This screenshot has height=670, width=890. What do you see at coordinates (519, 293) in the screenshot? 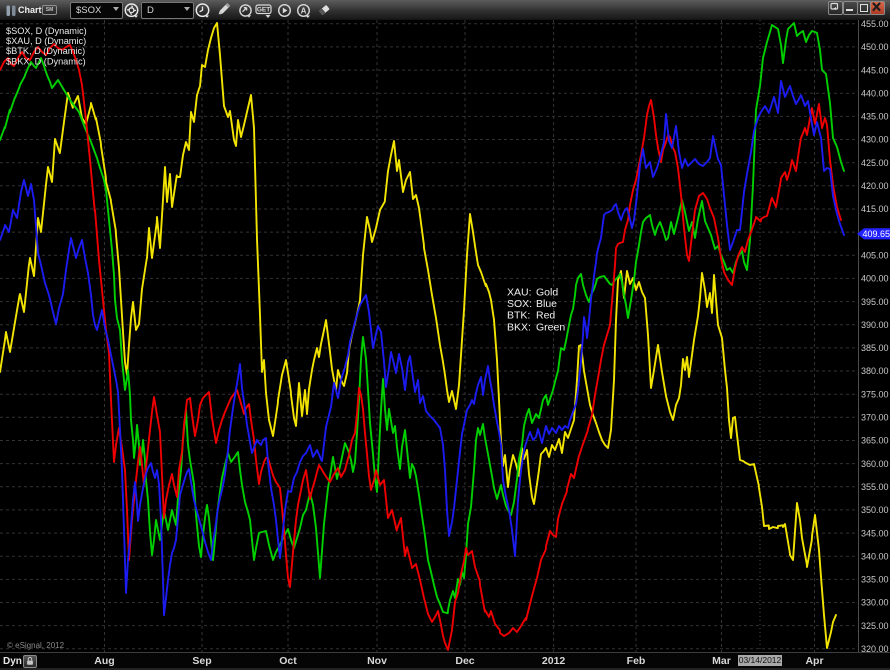
I see `svg-text: XAU:` at bounding box center [519, 293].